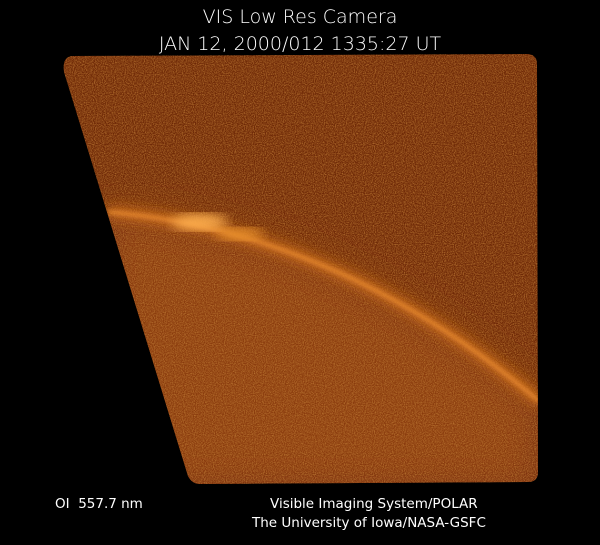 This screenshot has width=600, height=545. Describe the element at coordinates (368, 523) in the screenshot. I see `institution-label: The University of Iowa/NASA-GSFC` at that location.